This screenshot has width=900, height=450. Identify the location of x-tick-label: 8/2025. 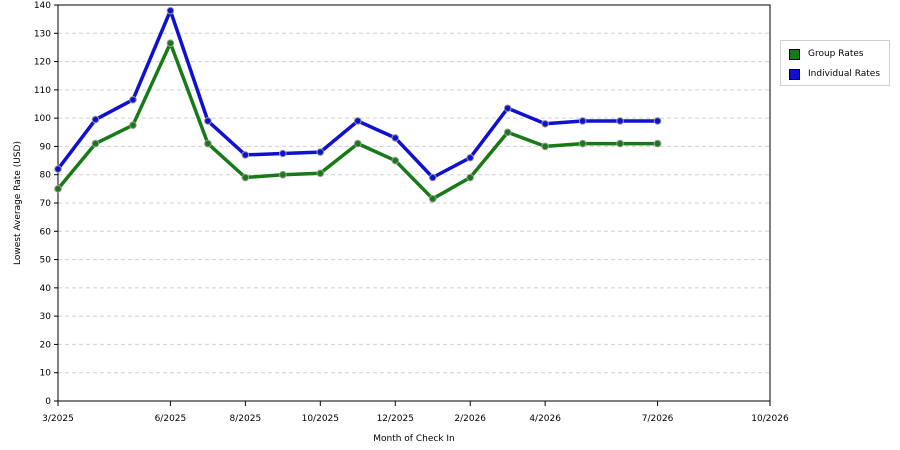
(246, 419).